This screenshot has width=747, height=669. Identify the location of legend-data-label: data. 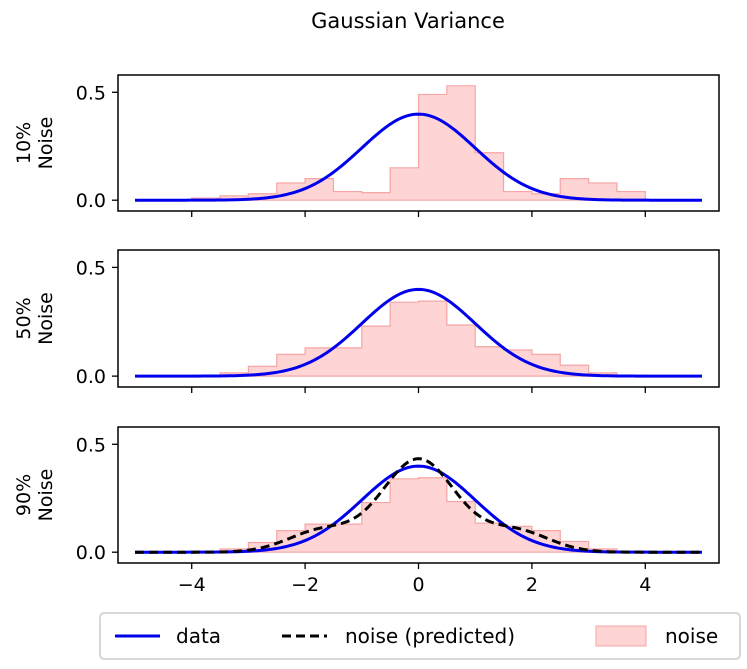
(198, 636).